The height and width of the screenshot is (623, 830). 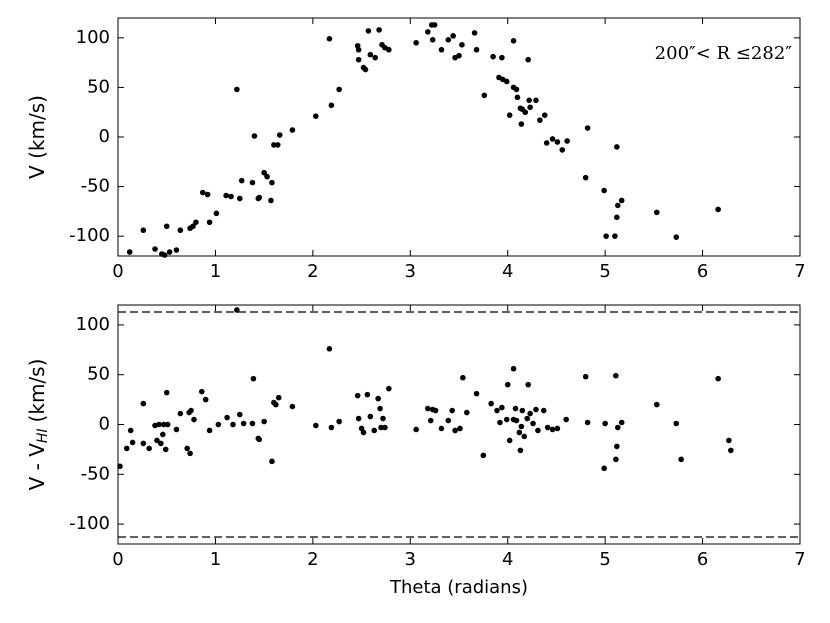 What do you see at coordinates (507, 271) in the screenshot?
I see `x-tick-label: 4` at bounding box center [507, 271].